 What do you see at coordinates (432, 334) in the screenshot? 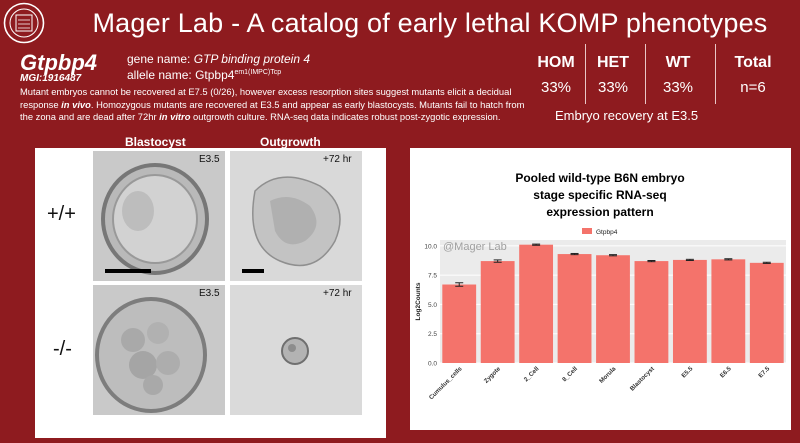
I see `y-tick-label: 2.5` at bounding box center [432, 334].